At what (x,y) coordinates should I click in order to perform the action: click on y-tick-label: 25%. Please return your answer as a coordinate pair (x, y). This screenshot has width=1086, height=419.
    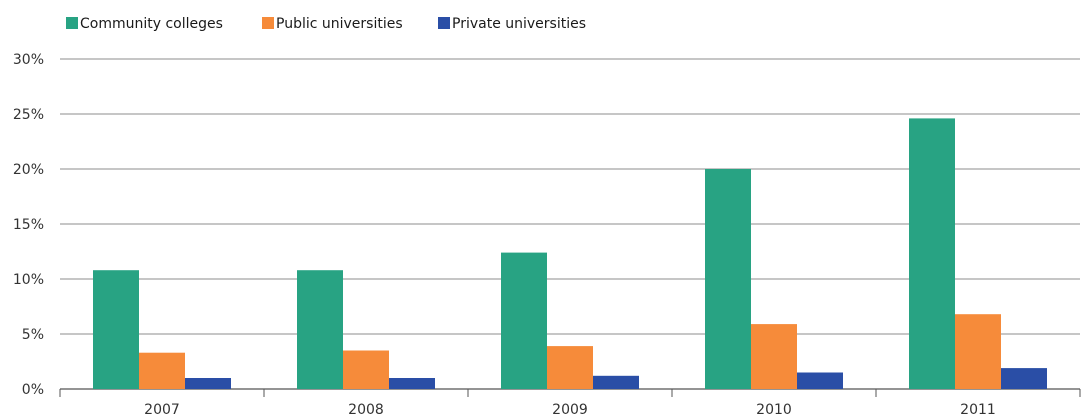
    Looking at the image, I should click on (28, 115).